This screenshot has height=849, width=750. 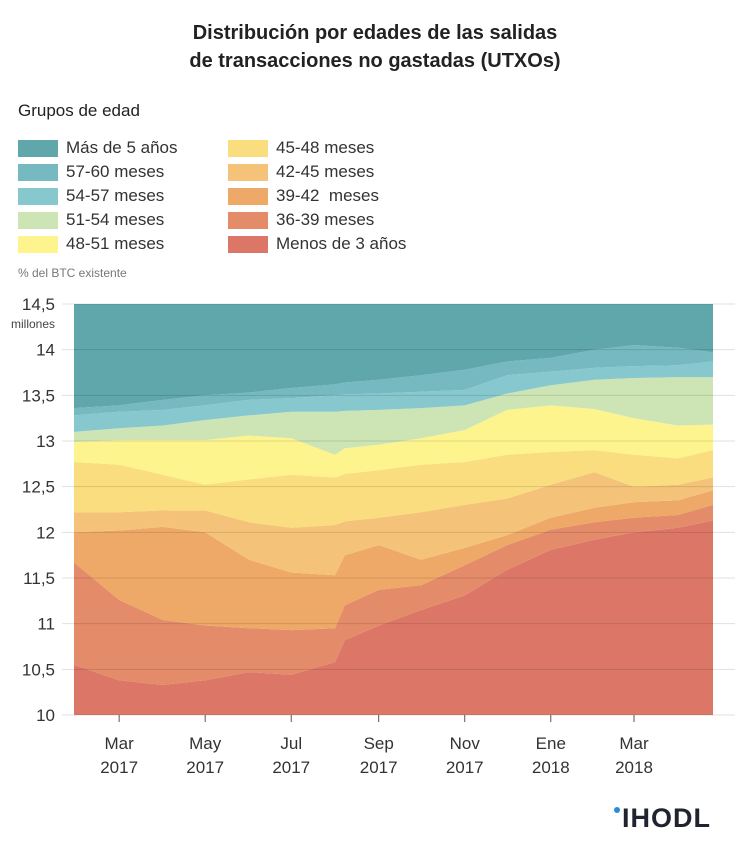 I want to click on y-axis-label: % del BTC existente, so click(x=72, y=273).